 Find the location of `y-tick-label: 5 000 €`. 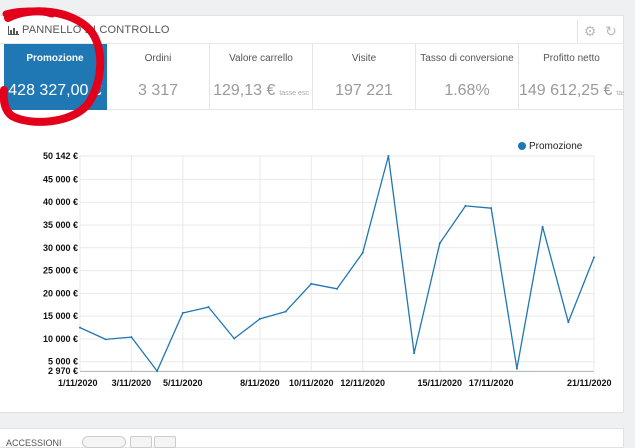

y-tick-label: 5 000 € is located at coordinates (63, 362).